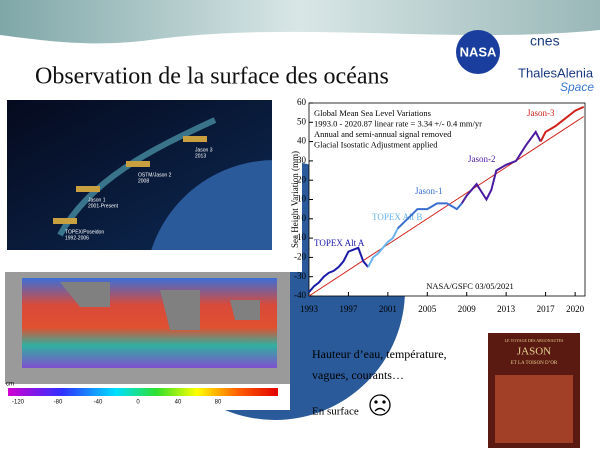 This screenshot has width=600, height=455. I want to click on body-text: Hauteur d’eau, température,, so click(379, 354).